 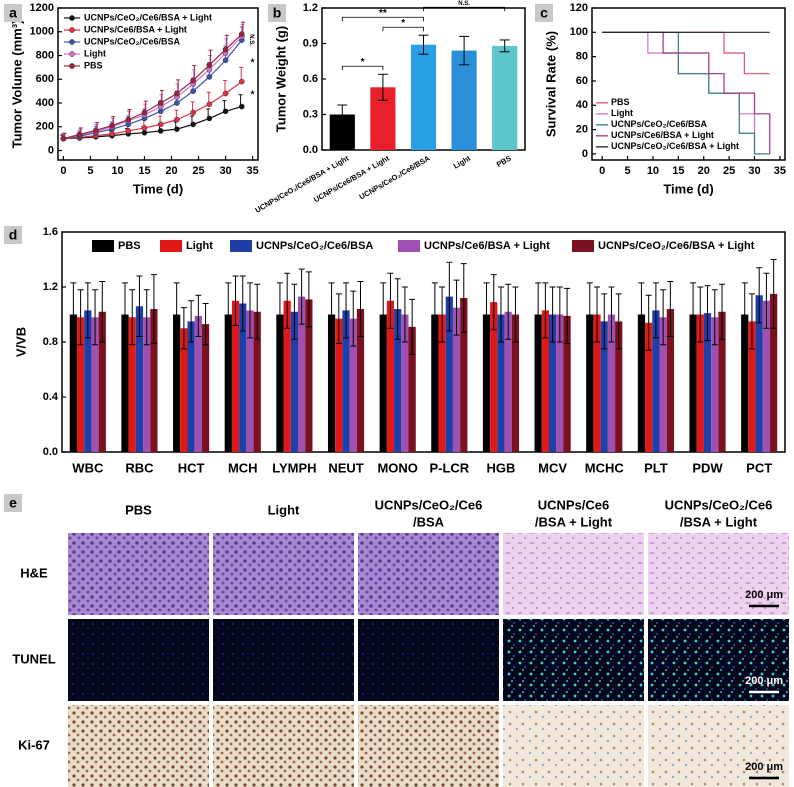 What do you see at coordinates (504, 162) in the screenshot?
I see `x-tick-label: PBS` at bounding box center [504, 162].